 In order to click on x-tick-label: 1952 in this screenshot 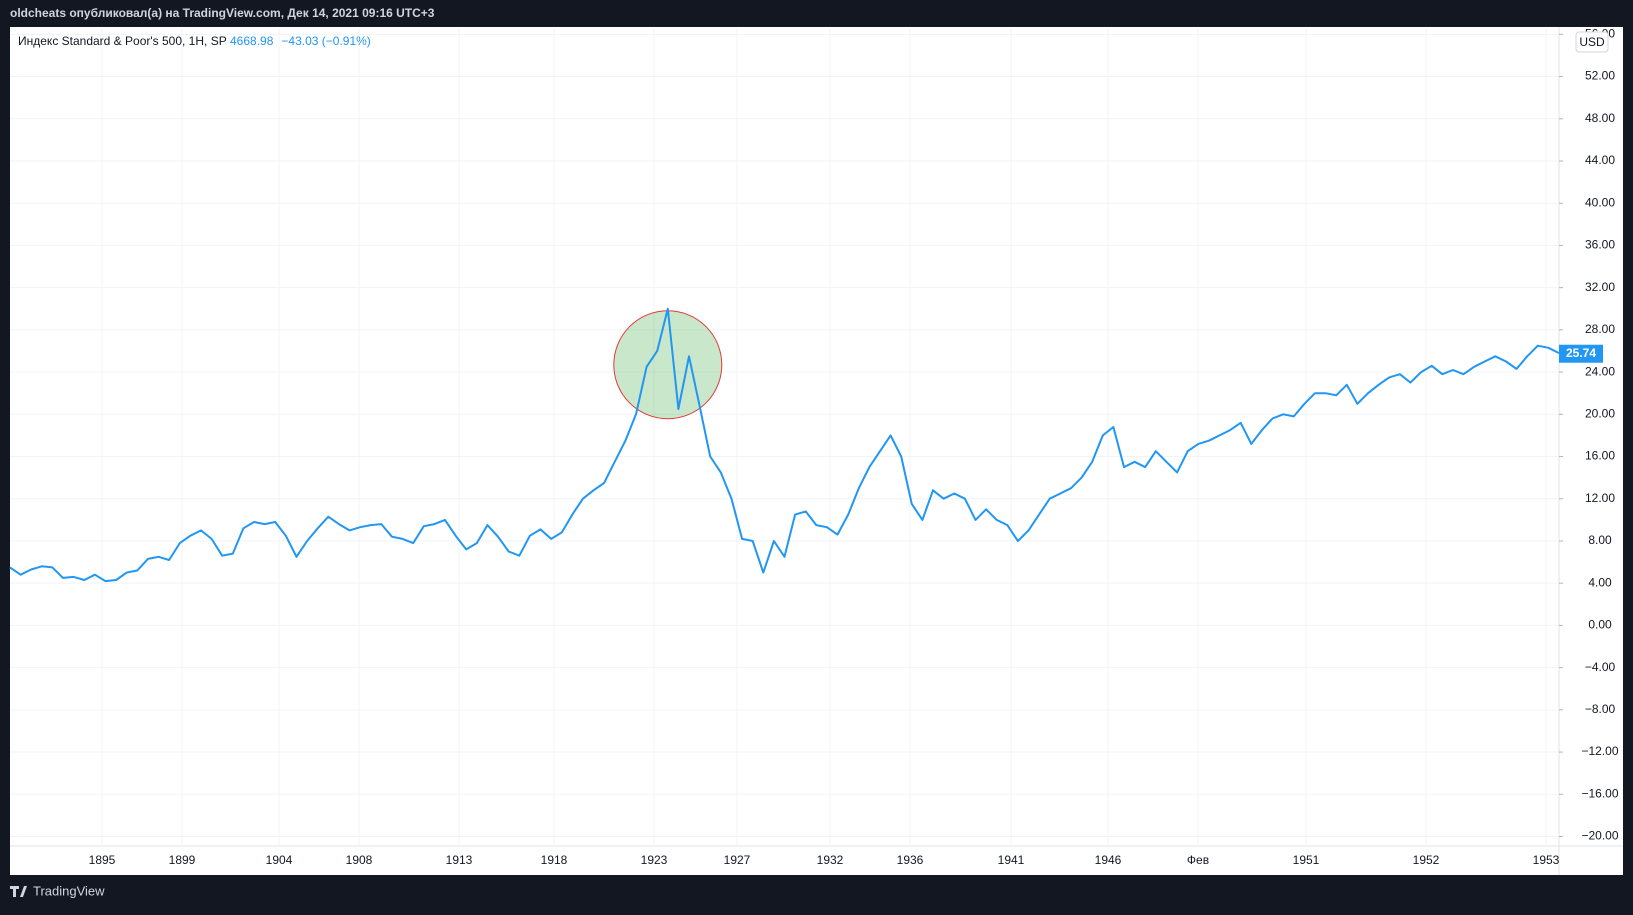, I will do `click(1426, 860)`.